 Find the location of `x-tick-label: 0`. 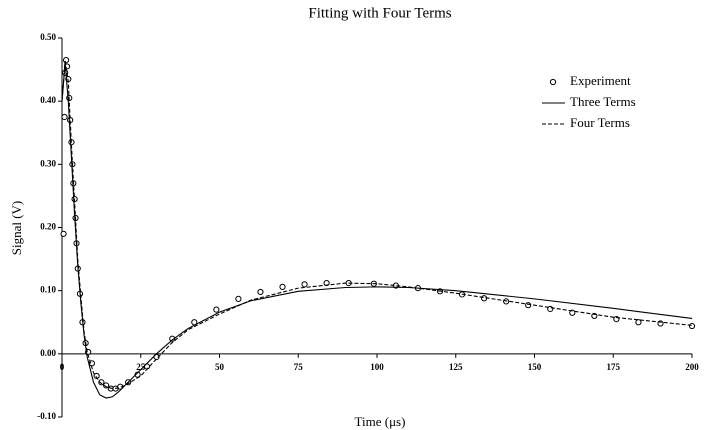

x-tick-label: 0 is located at coordinates (62, 367).